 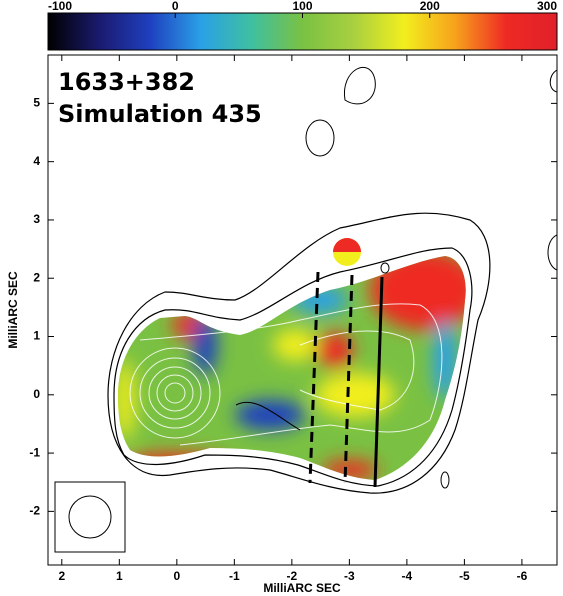 What do you see at coordinates (36, 161) in the screenshot?
I see `y-tick-label: 4` at bounding box center [36, 161].